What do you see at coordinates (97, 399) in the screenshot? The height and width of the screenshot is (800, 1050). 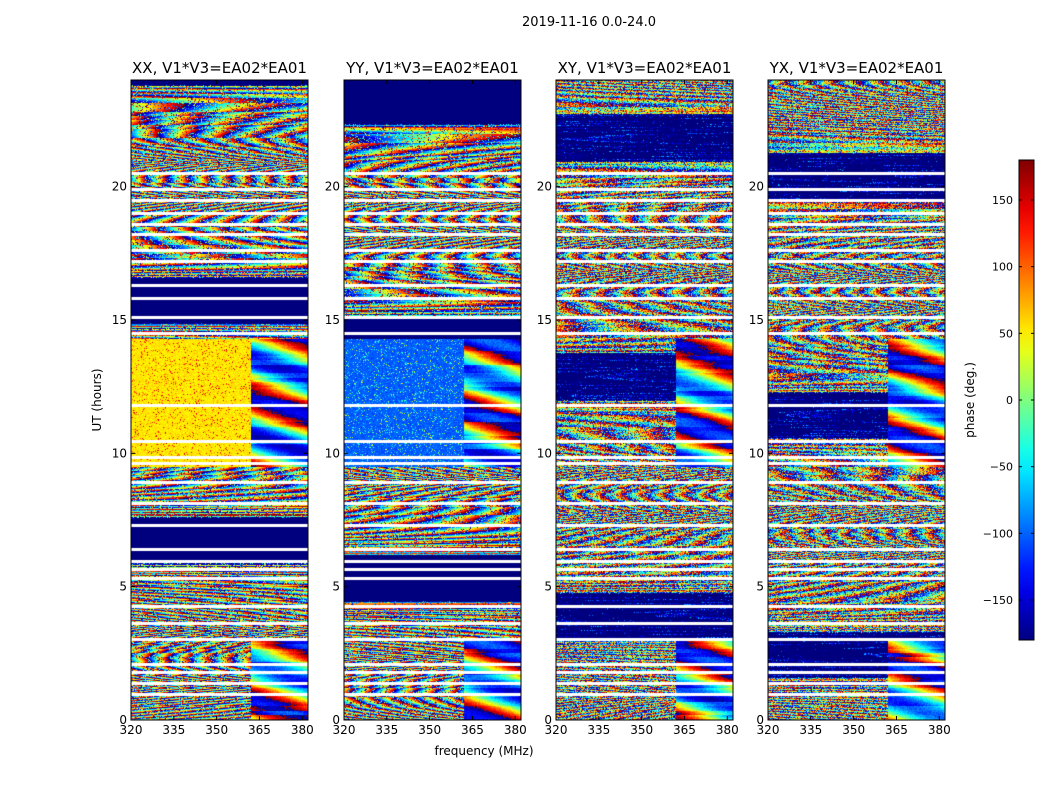 I see `y-axis-label: UT (hours)` at bounding box center [97, 399].